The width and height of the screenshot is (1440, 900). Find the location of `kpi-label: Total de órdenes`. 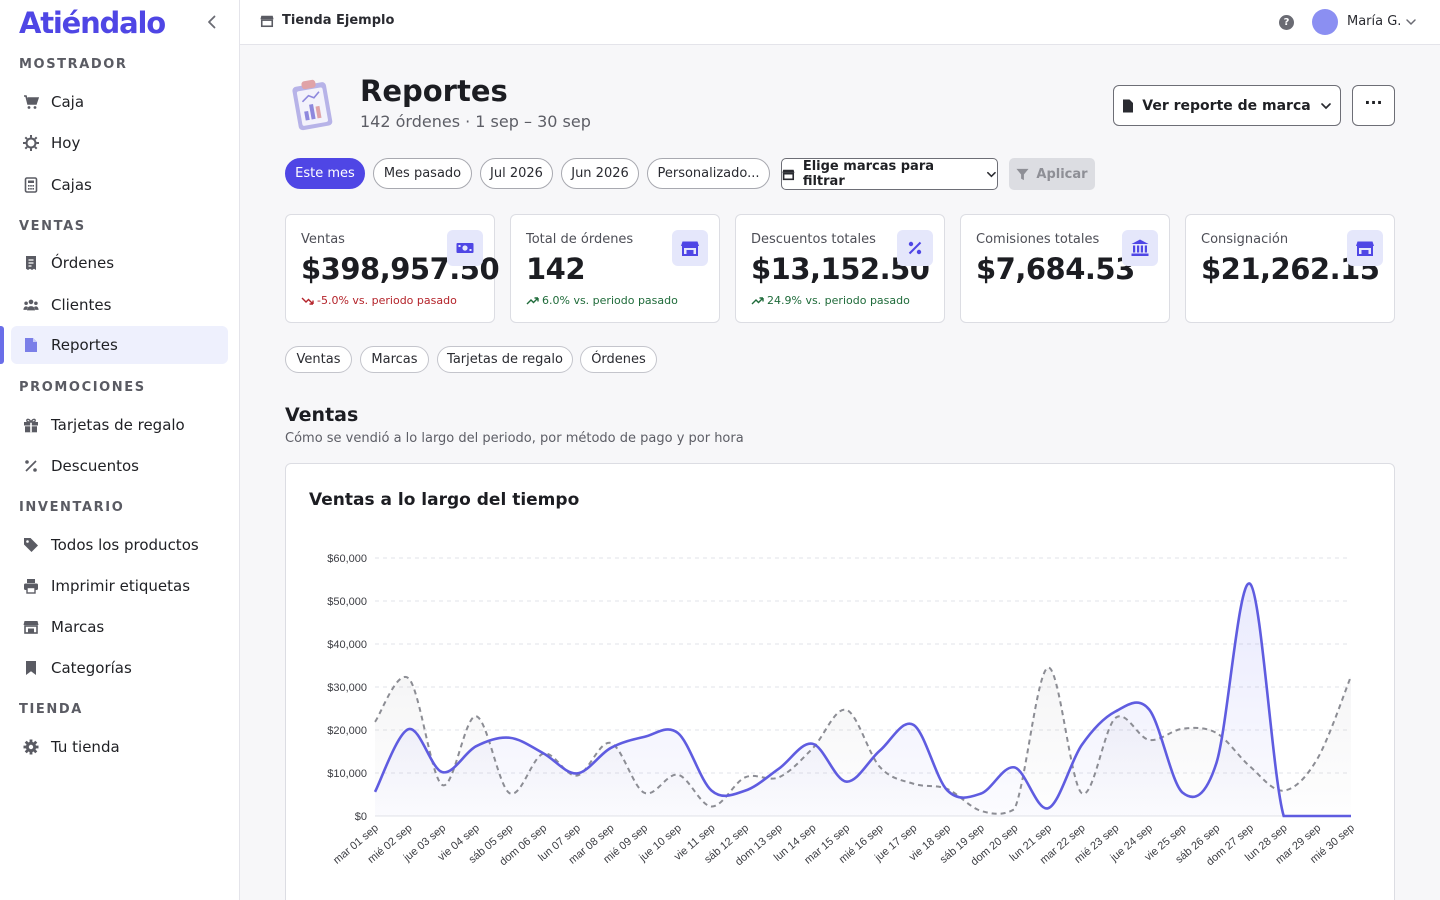

kpi-label: Total de órdenes is located at coordinates (580, 239).